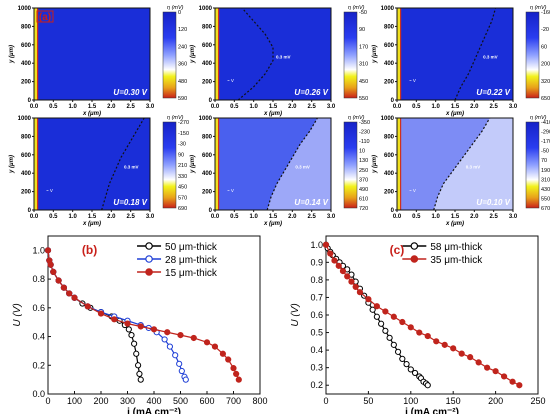 This screenshot has height=414, width=550. What do you see at coordinates (153, 401) in the screenshot?
I see `x-tick-label: 400` at bounding box center [153, 401].